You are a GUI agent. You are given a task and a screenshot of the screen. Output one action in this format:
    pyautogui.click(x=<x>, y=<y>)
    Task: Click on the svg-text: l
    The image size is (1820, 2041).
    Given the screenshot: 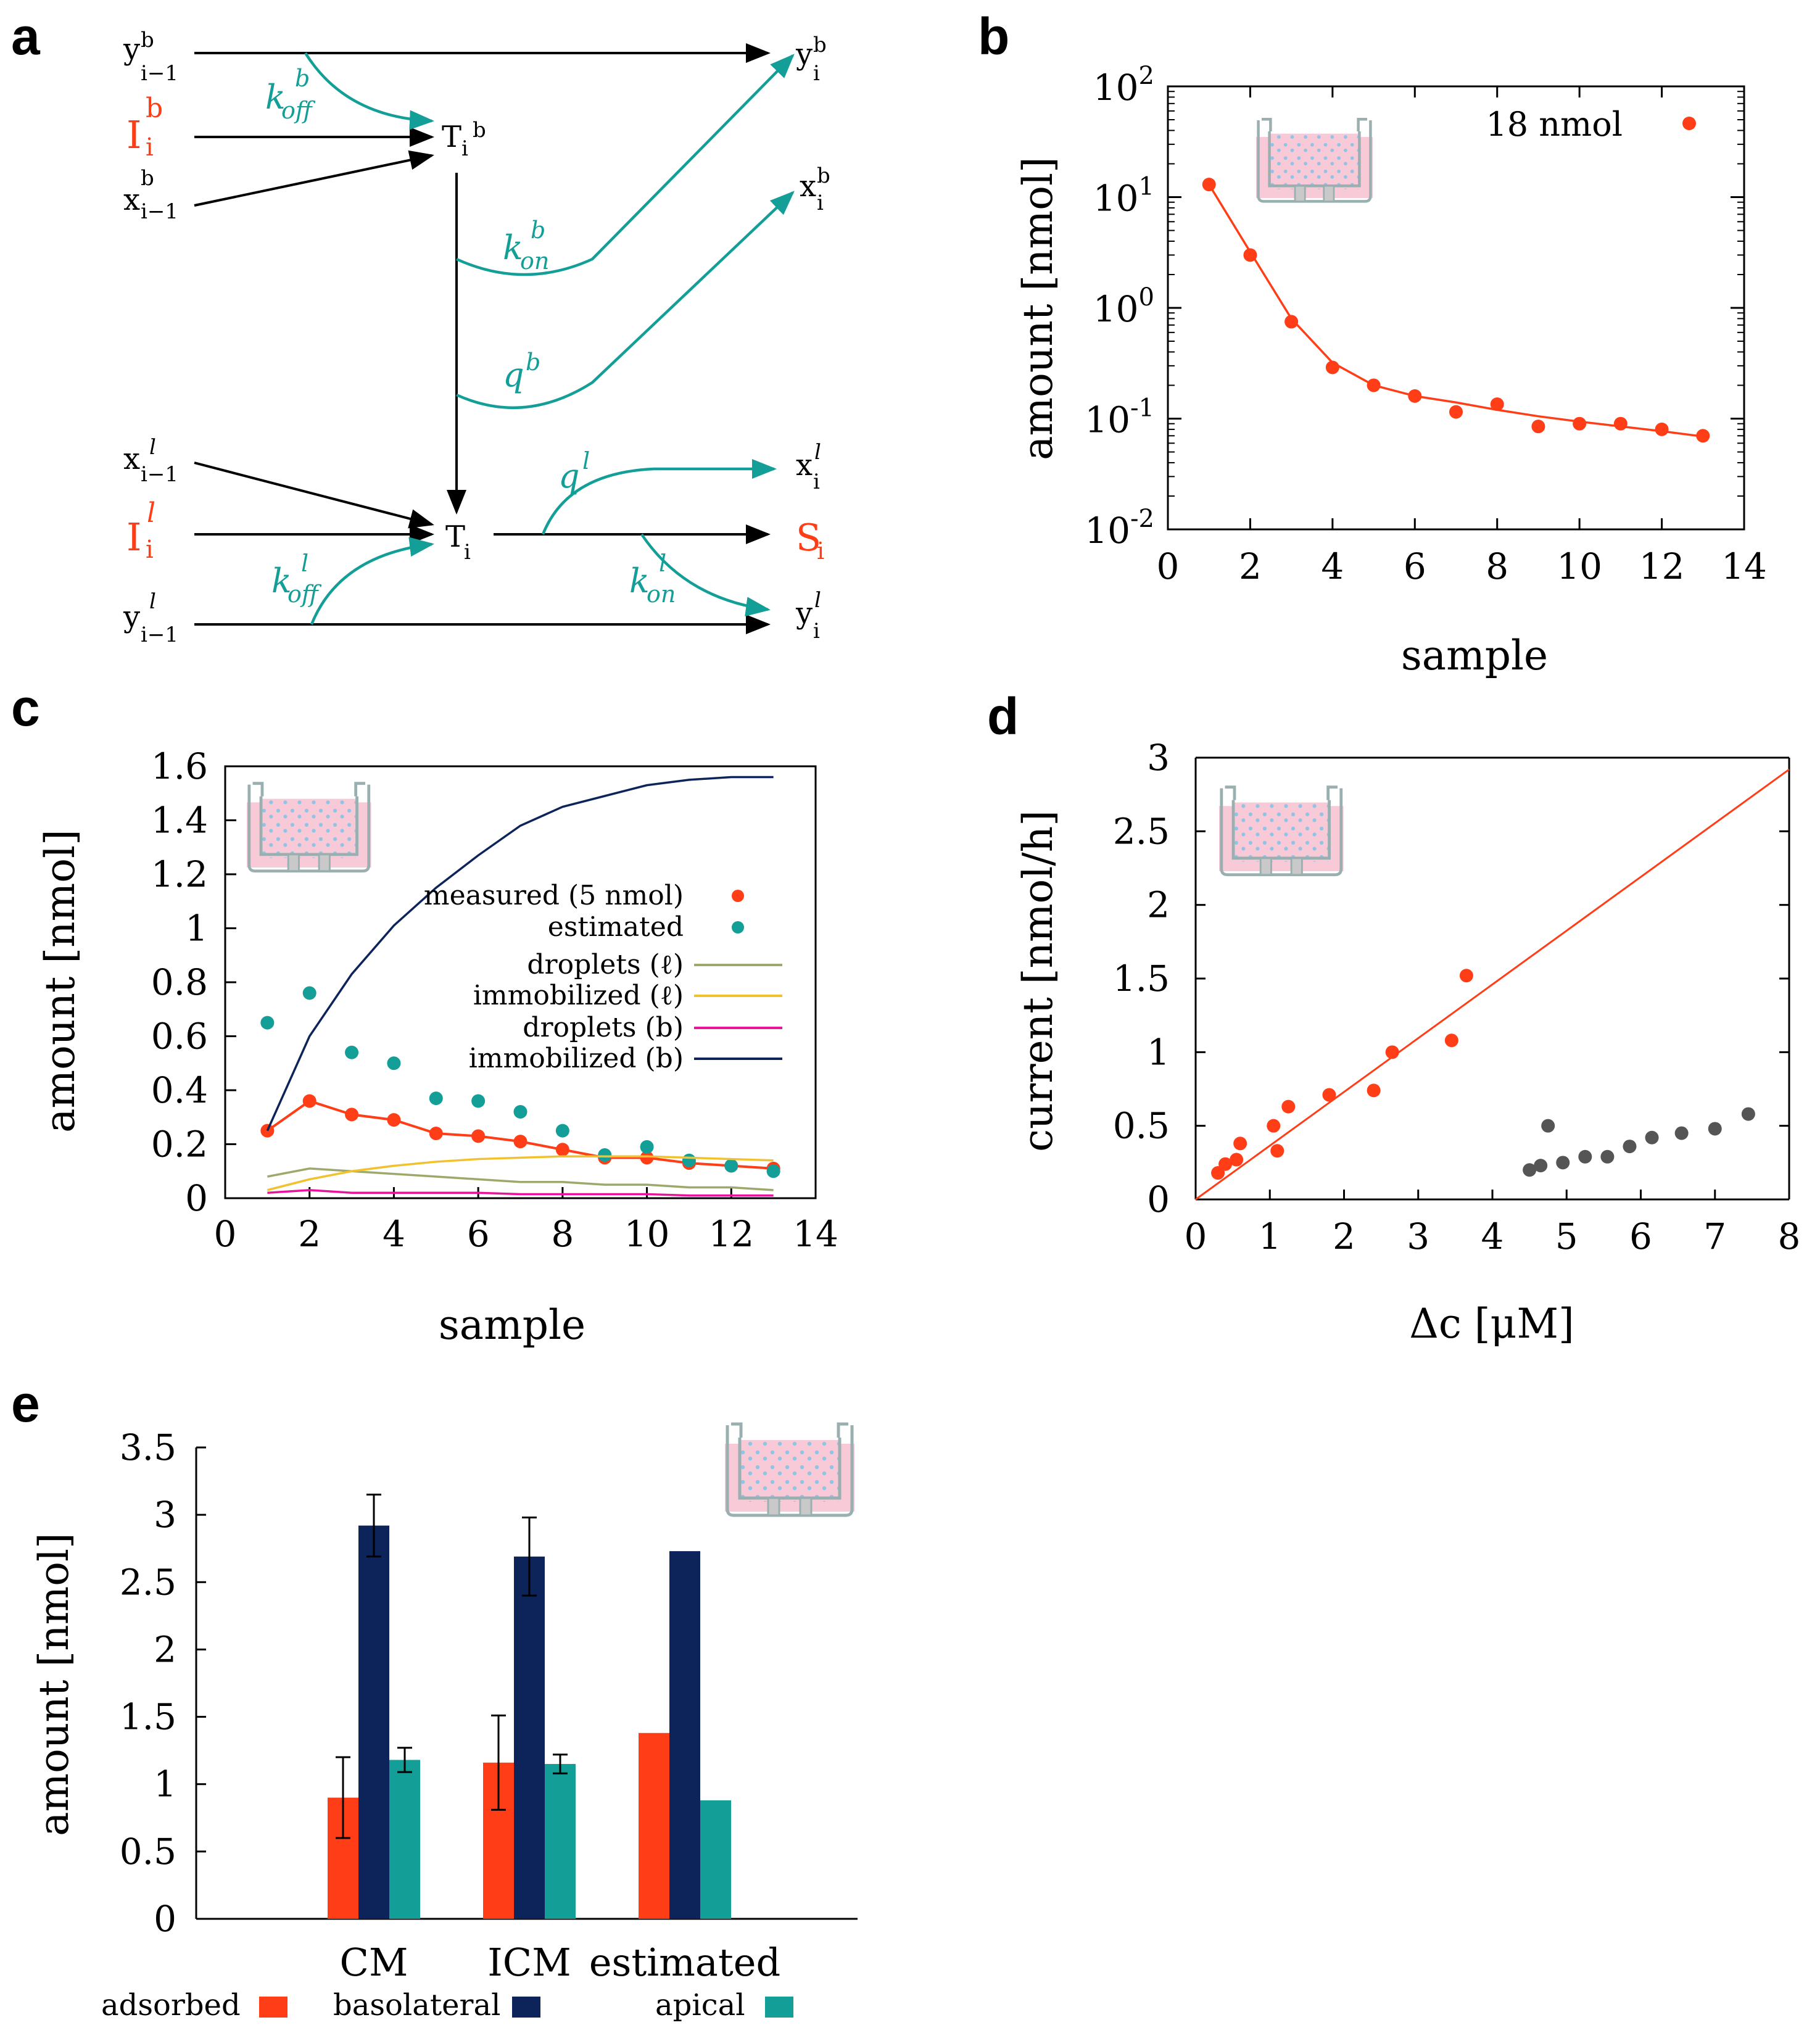 What is the action you would take?
    pyautogui.click(x=151, y=513)
    